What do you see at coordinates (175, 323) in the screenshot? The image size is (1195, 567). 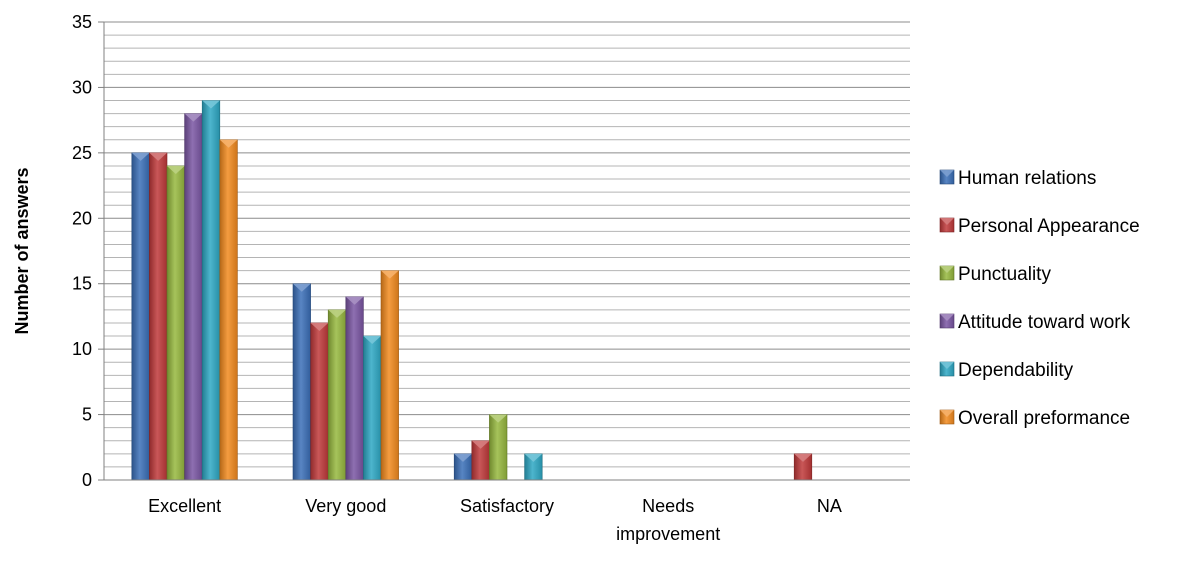 I see `bar-punctuality-excellent` at bounding box center [175, 323].